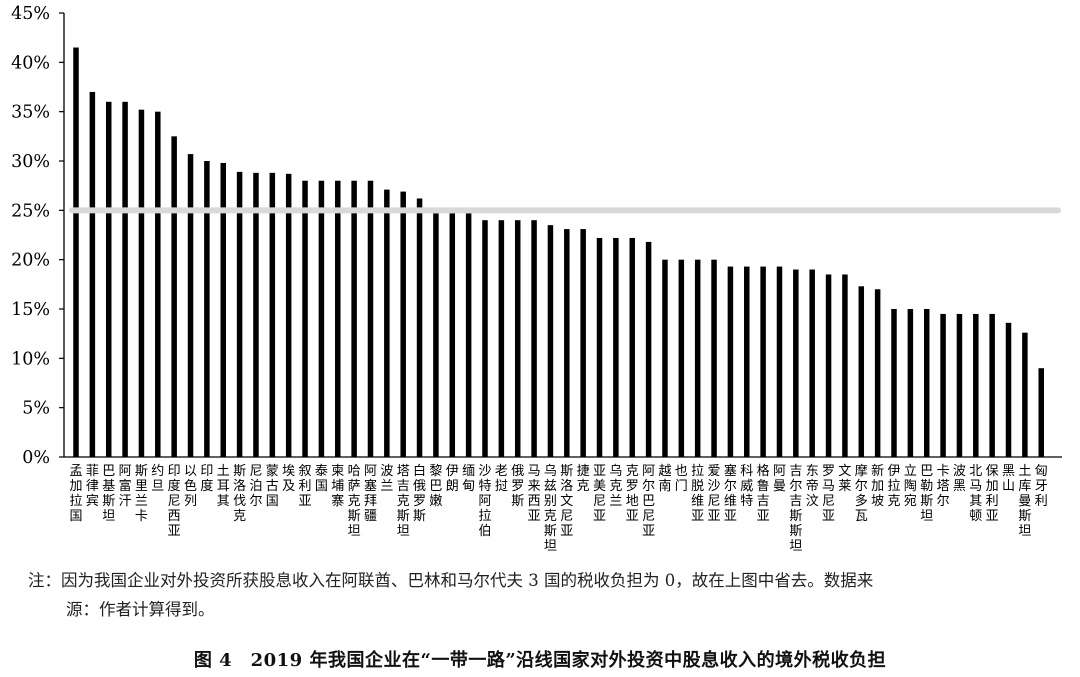 Image resolution: width=1080 pixels, height=677 pixels. What do you see at coordinates (697, 494) in the screenshot?
I see `x-tick-label: 拉脱维亚` at bounding box center [697, 494].